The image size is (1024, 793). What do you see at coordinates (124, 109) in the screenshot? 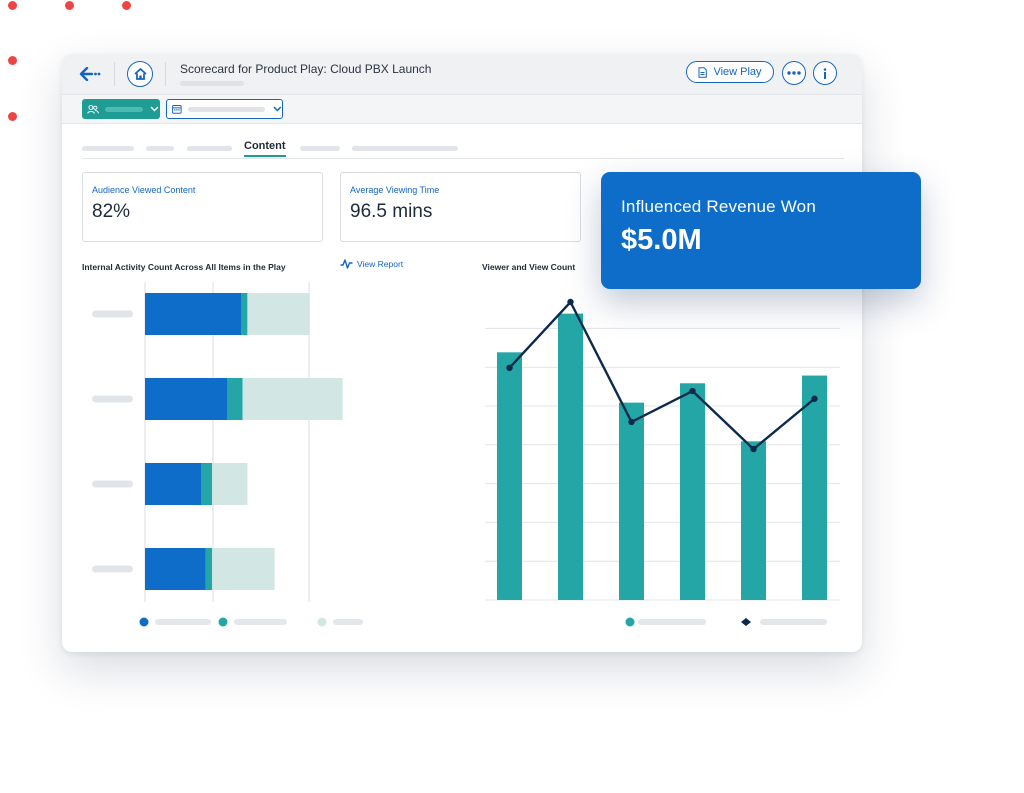
I see `audience-value-placeholder` at bounding box center [124, 109].